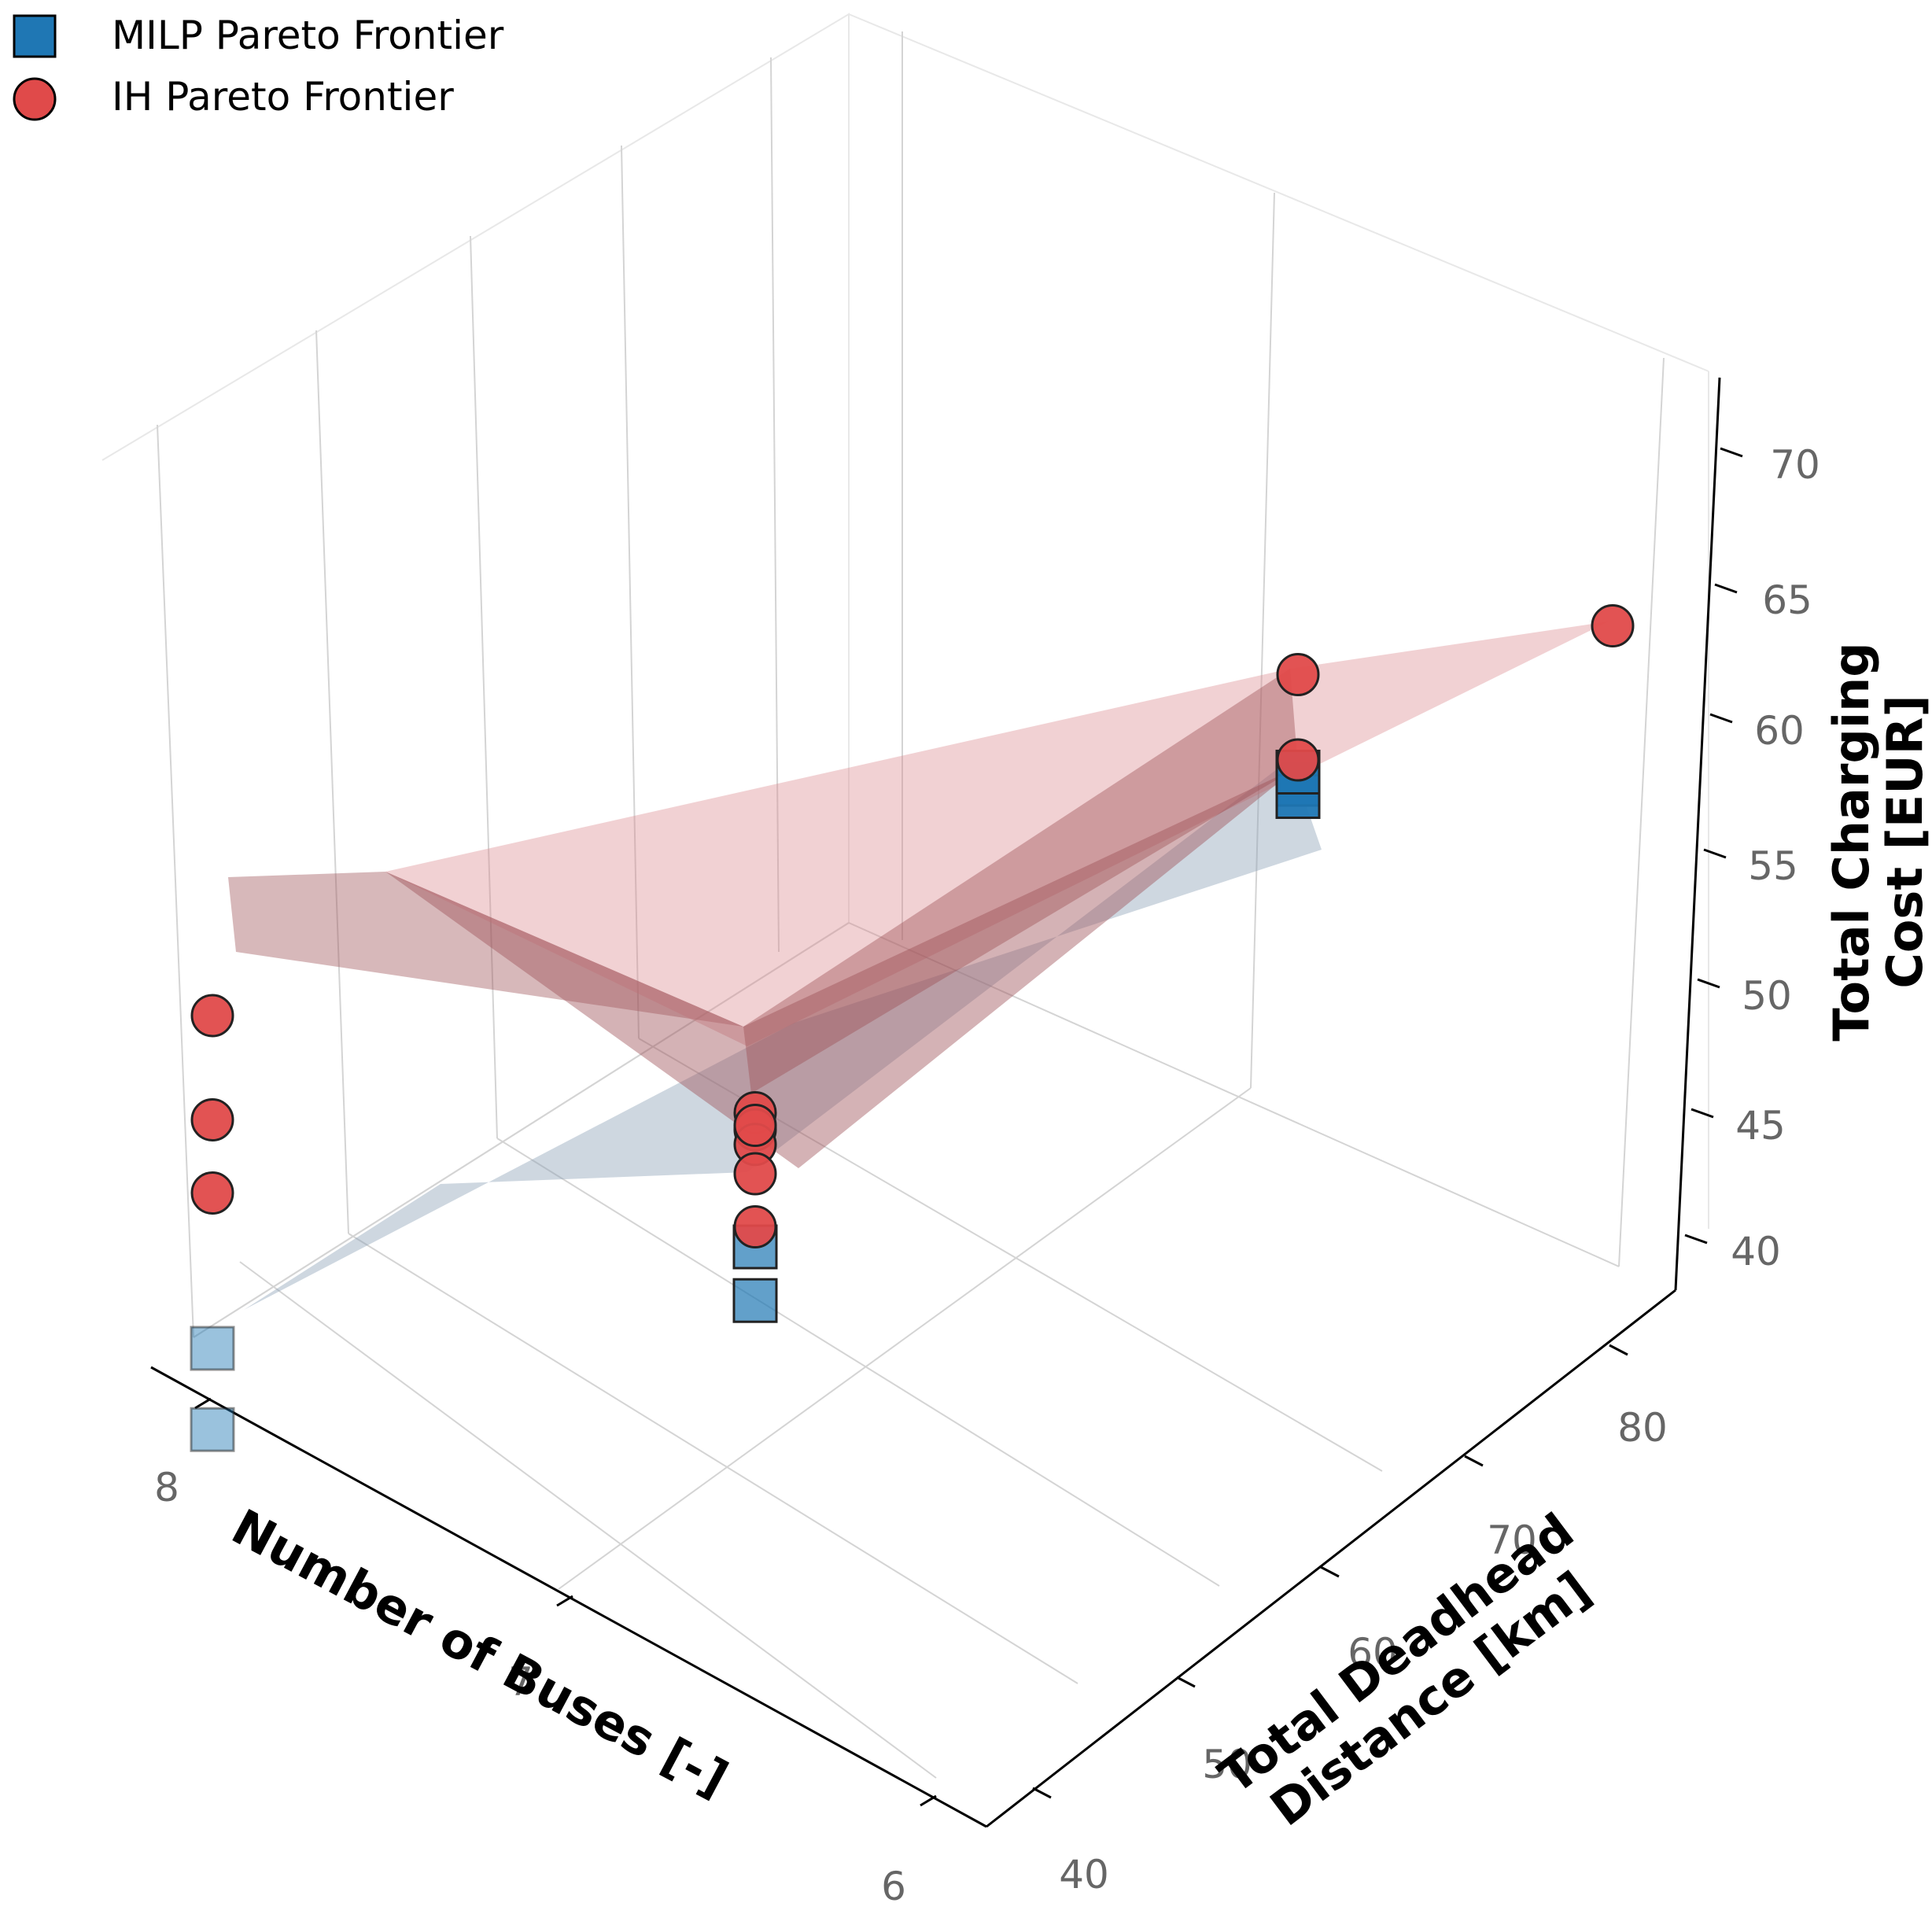  Describe the element at coordinates (1795, 465) in the screenshot. I see `z-tick-label-70: 70` at that location.